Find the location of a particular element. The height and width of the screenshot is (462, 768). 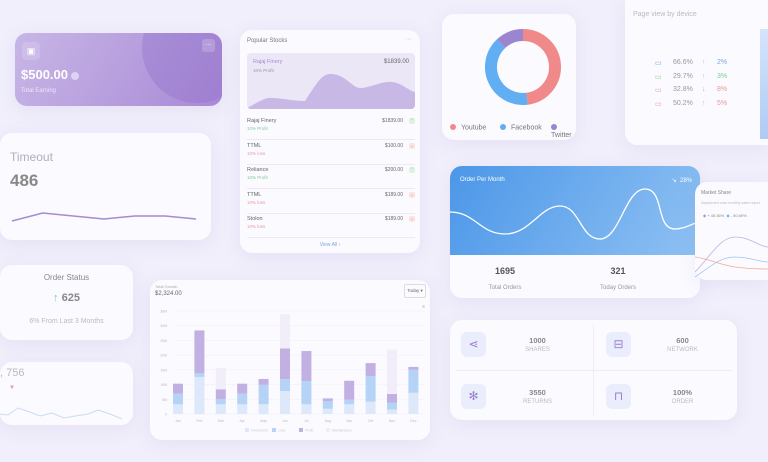

bar-investment-nov is located at coordinates (392, 411).